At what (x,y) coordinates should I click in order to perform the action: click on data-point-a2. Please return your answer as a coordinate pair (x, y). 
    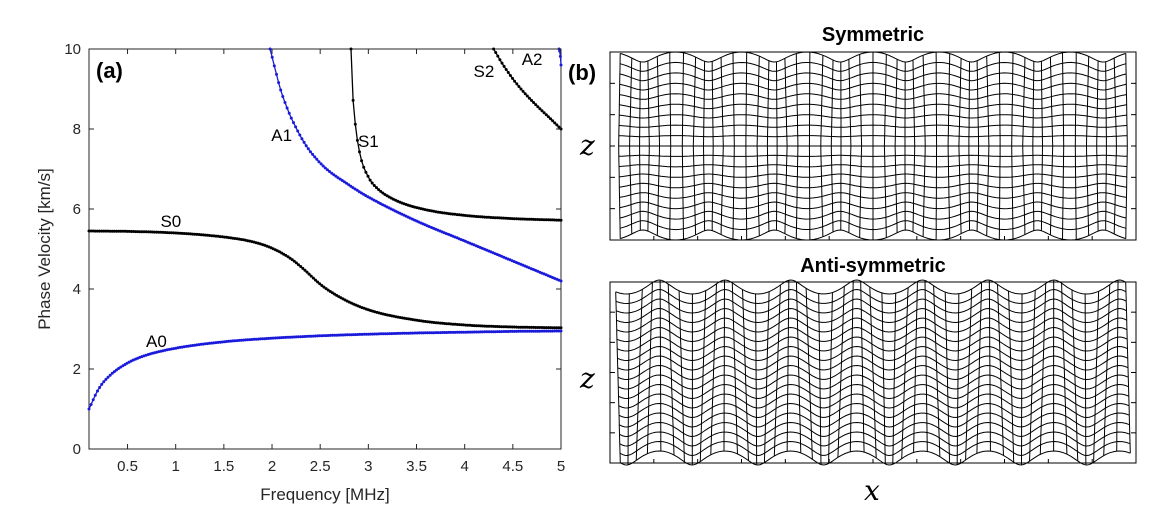
    Looking at the image, I should click on (560, 56).